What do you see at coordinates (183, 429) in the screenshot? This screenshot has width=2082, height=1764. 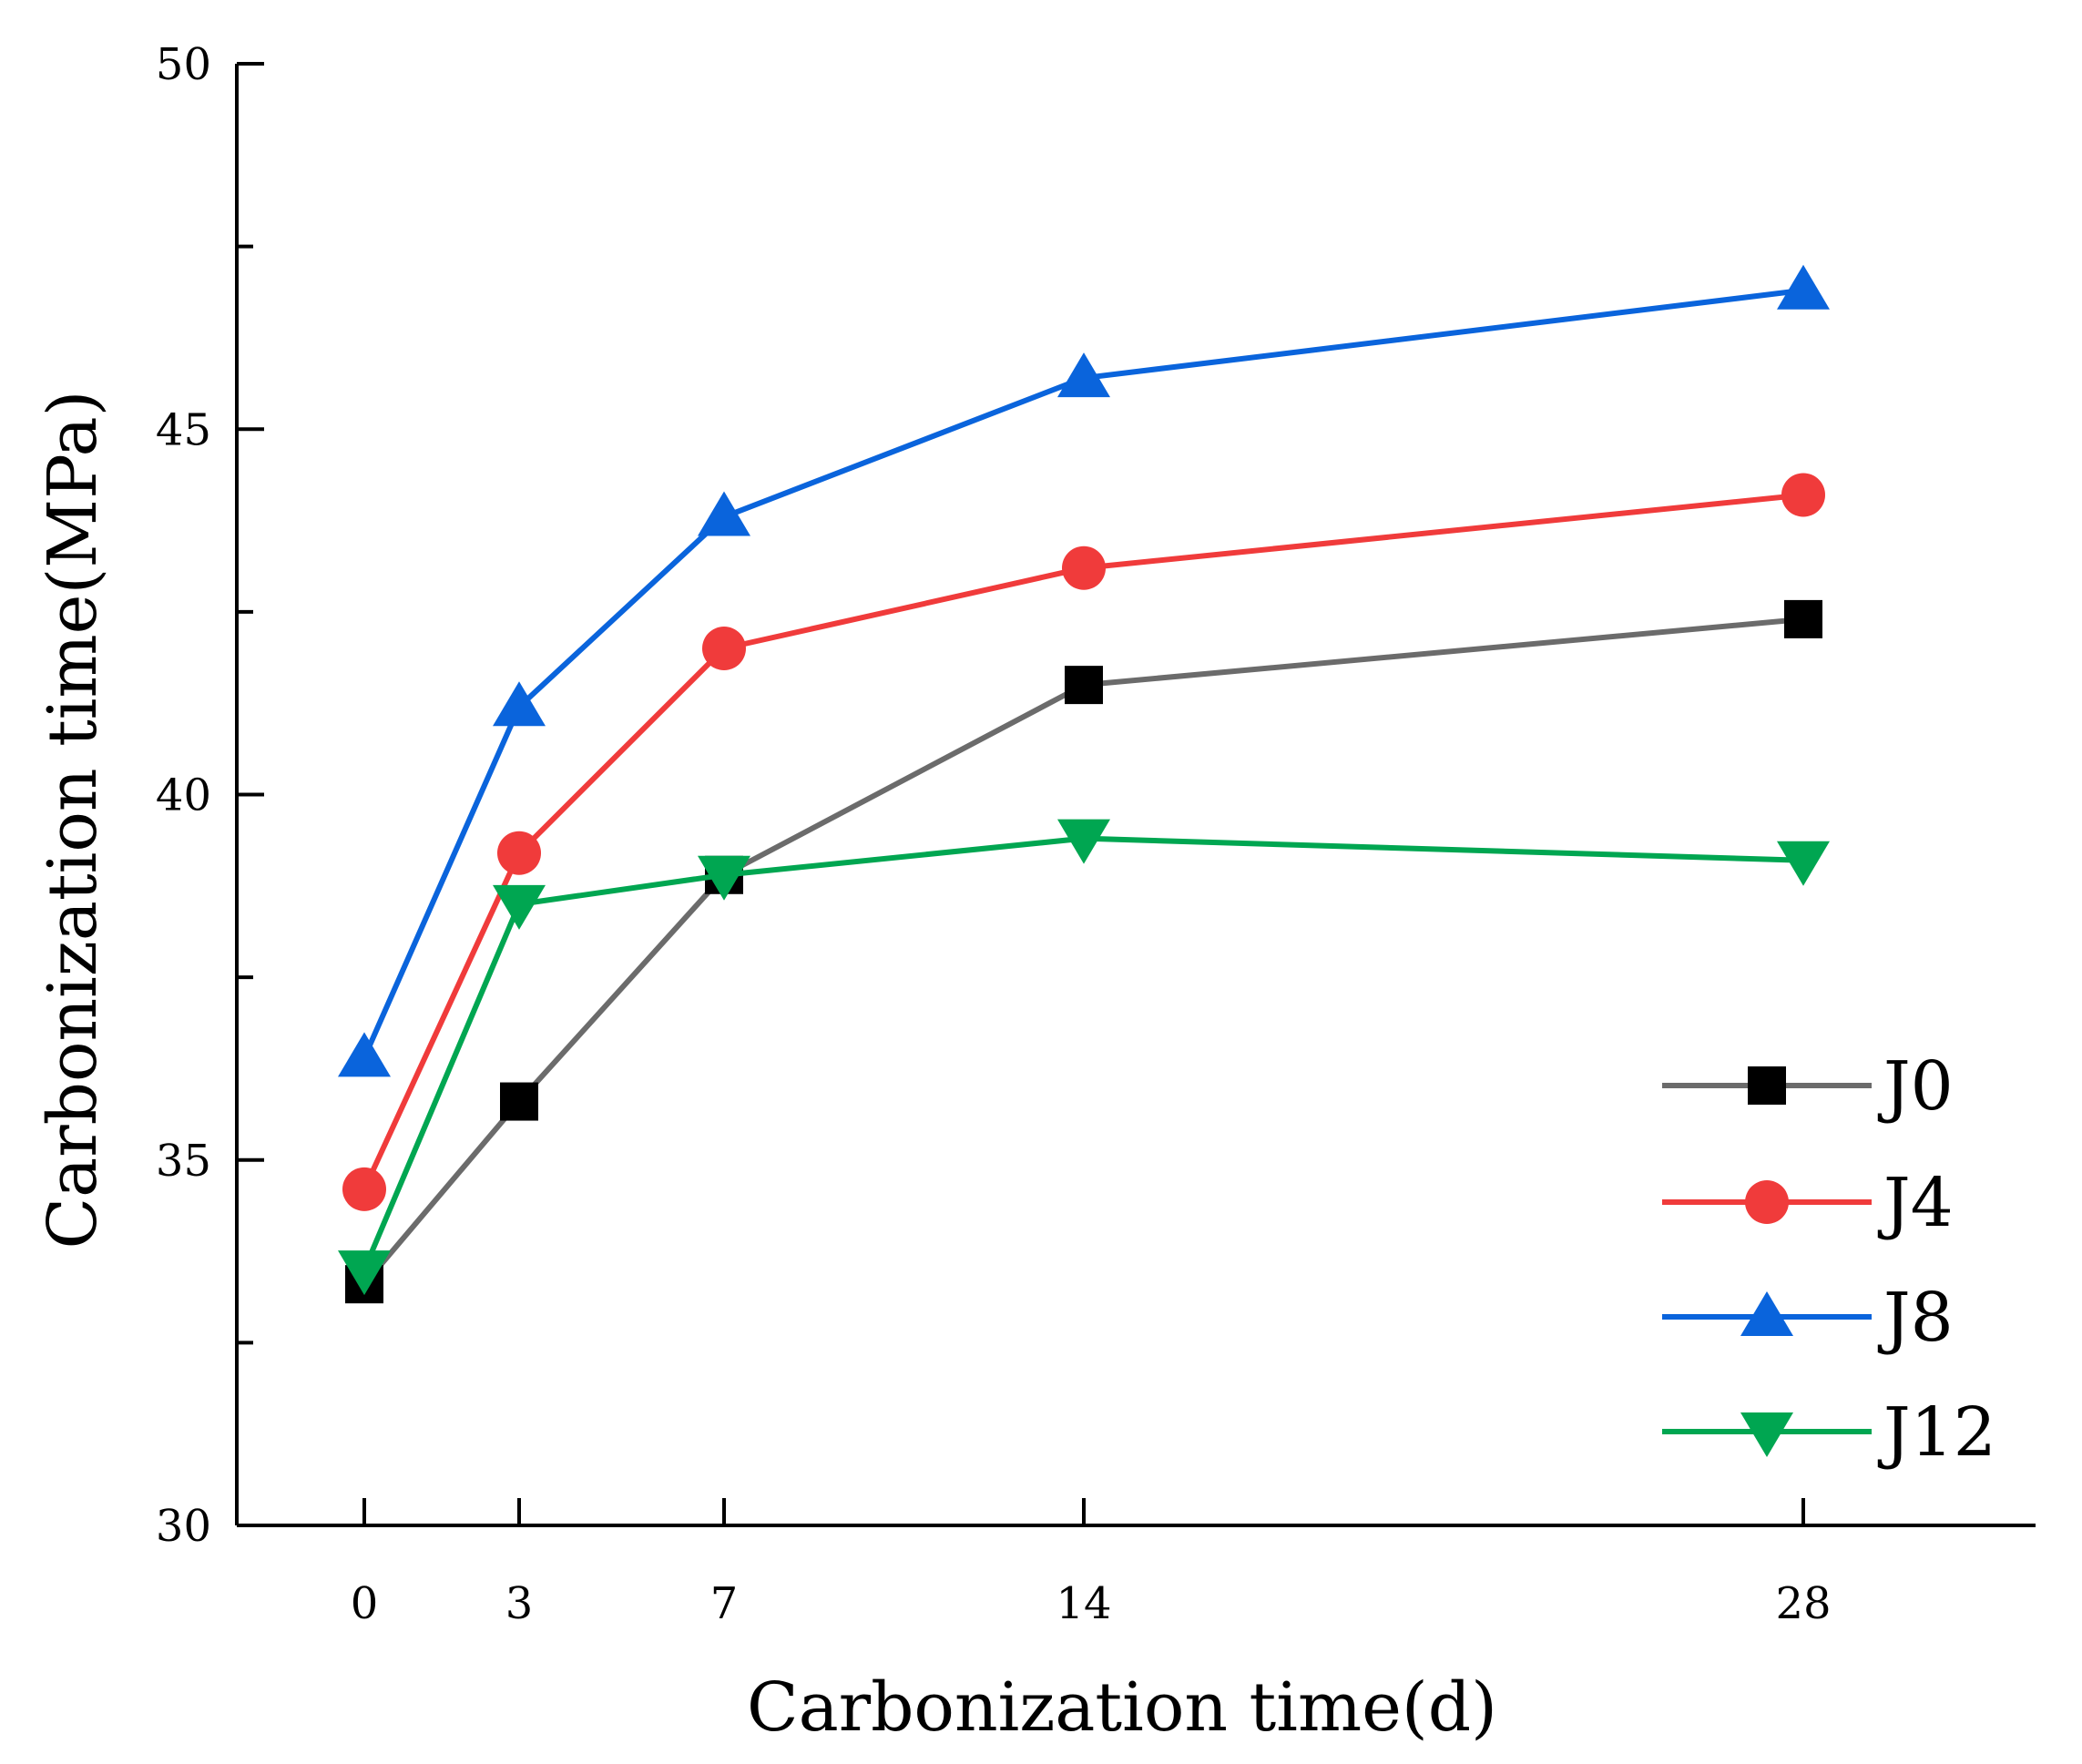 I see `y-tick-label: 45` at bounding box center [183, 429].